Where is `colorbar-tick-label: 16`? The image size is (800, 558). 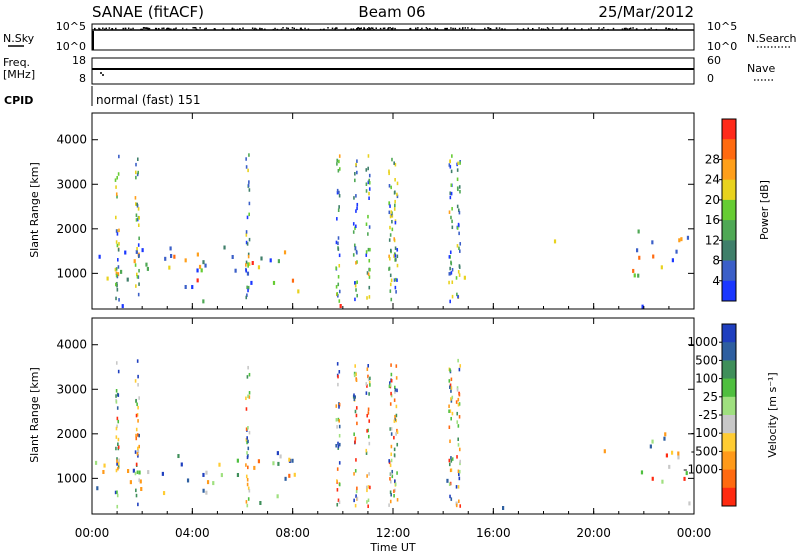
colorbar-tick-label: 16 is located at coordinates (712, 220).